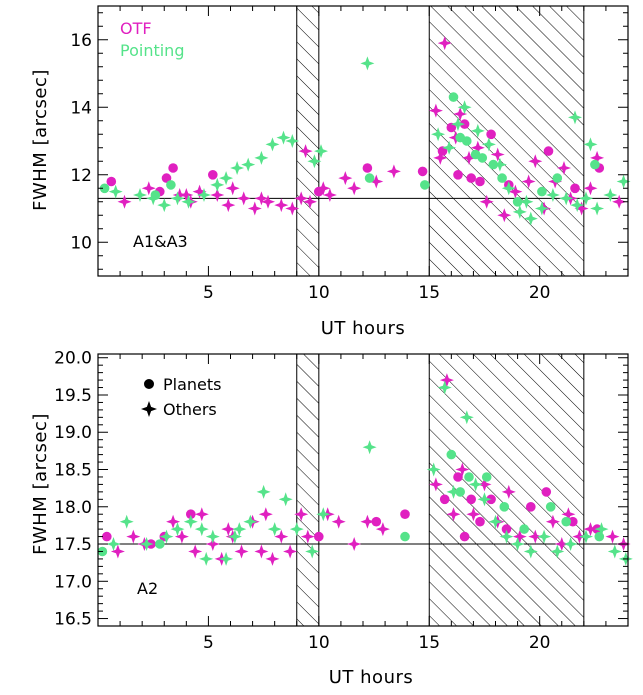  What do you see at coordinates (81, 41) in the screenshot?
I see `y-tick-label: 16` at bounding box center [81, 41].